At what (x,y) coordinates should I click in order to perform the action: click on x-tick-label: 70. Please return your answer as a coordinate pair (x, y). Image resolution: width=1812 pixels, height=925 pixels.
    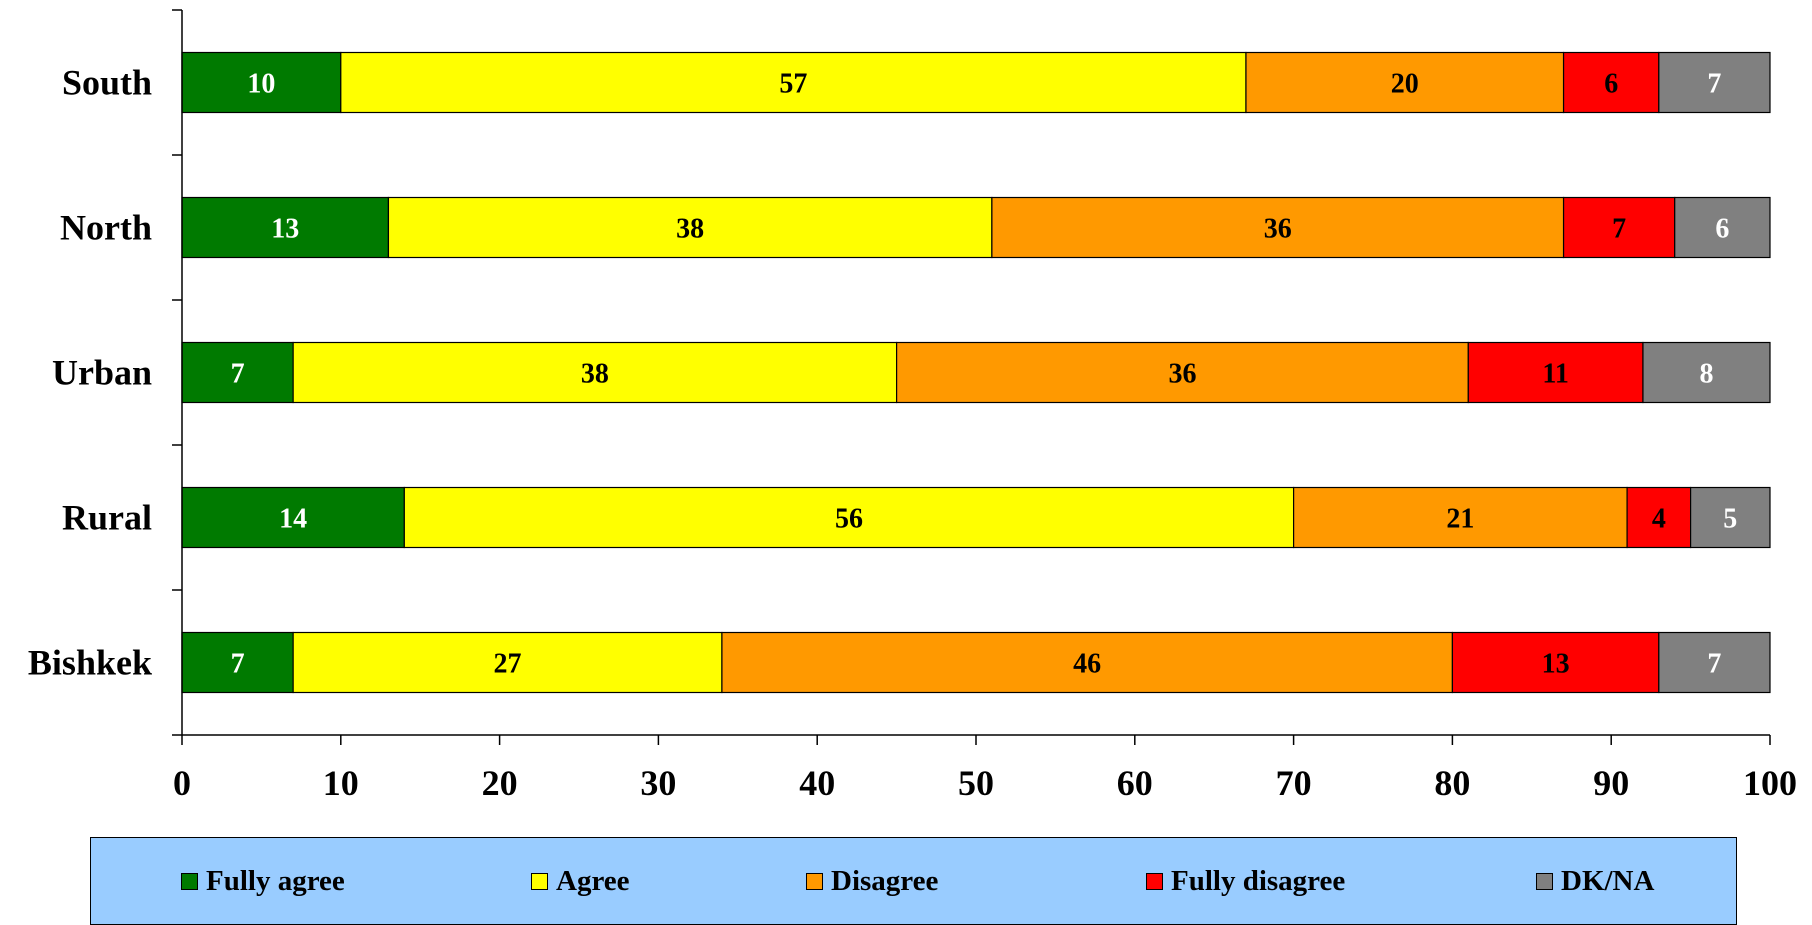
    Looking at the image, I should click on (1294, 783).